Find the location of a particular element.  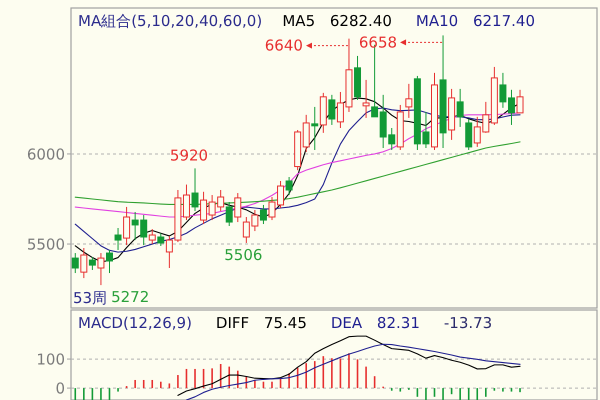

y-tick-label: 5500 is located at coordinates (45, 245).